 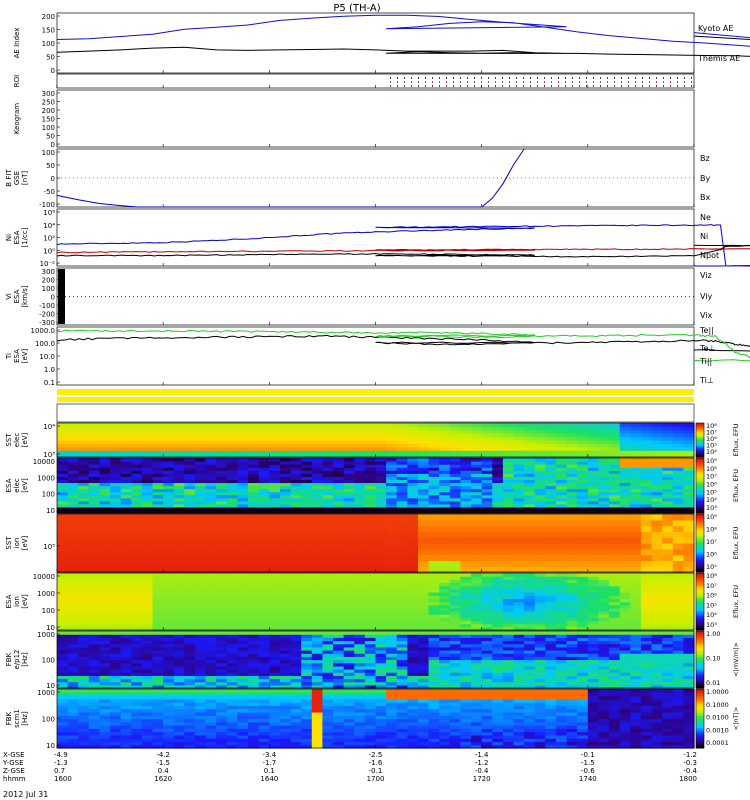 I want to click on colorbar-tick-label: 10⁴, so click(x=711, y=452).